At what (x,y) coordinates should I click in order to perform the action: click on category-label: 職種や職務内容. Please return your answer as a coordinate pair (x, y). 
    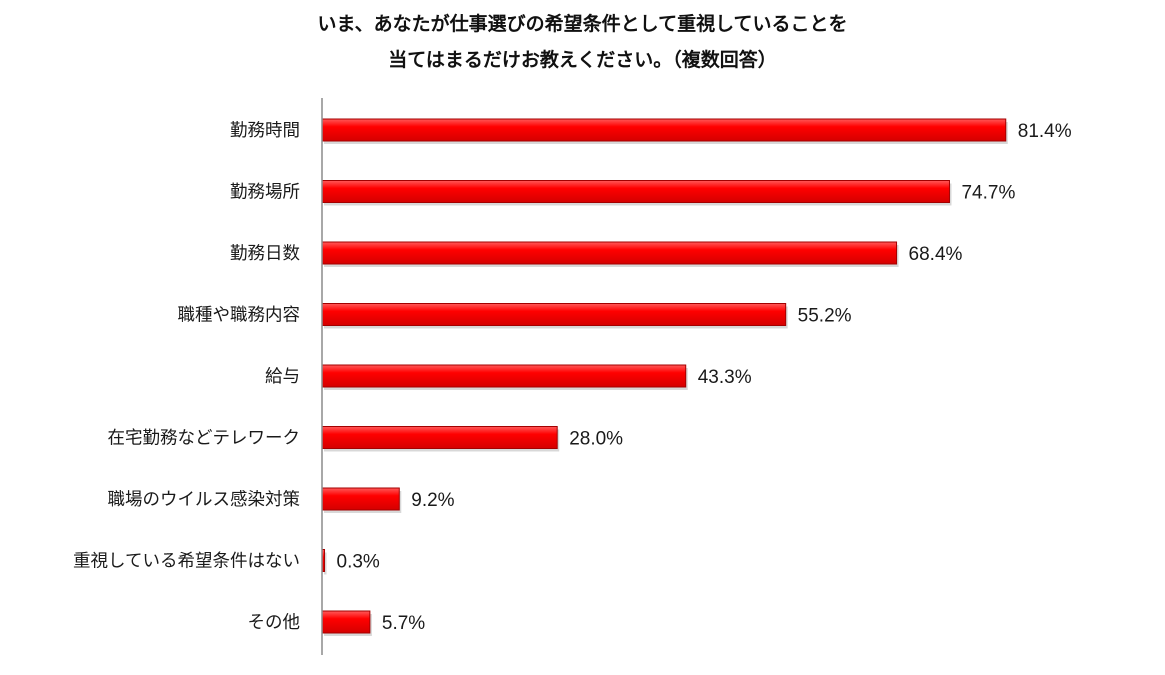
    Looking at the image, I should click on (239, 316).